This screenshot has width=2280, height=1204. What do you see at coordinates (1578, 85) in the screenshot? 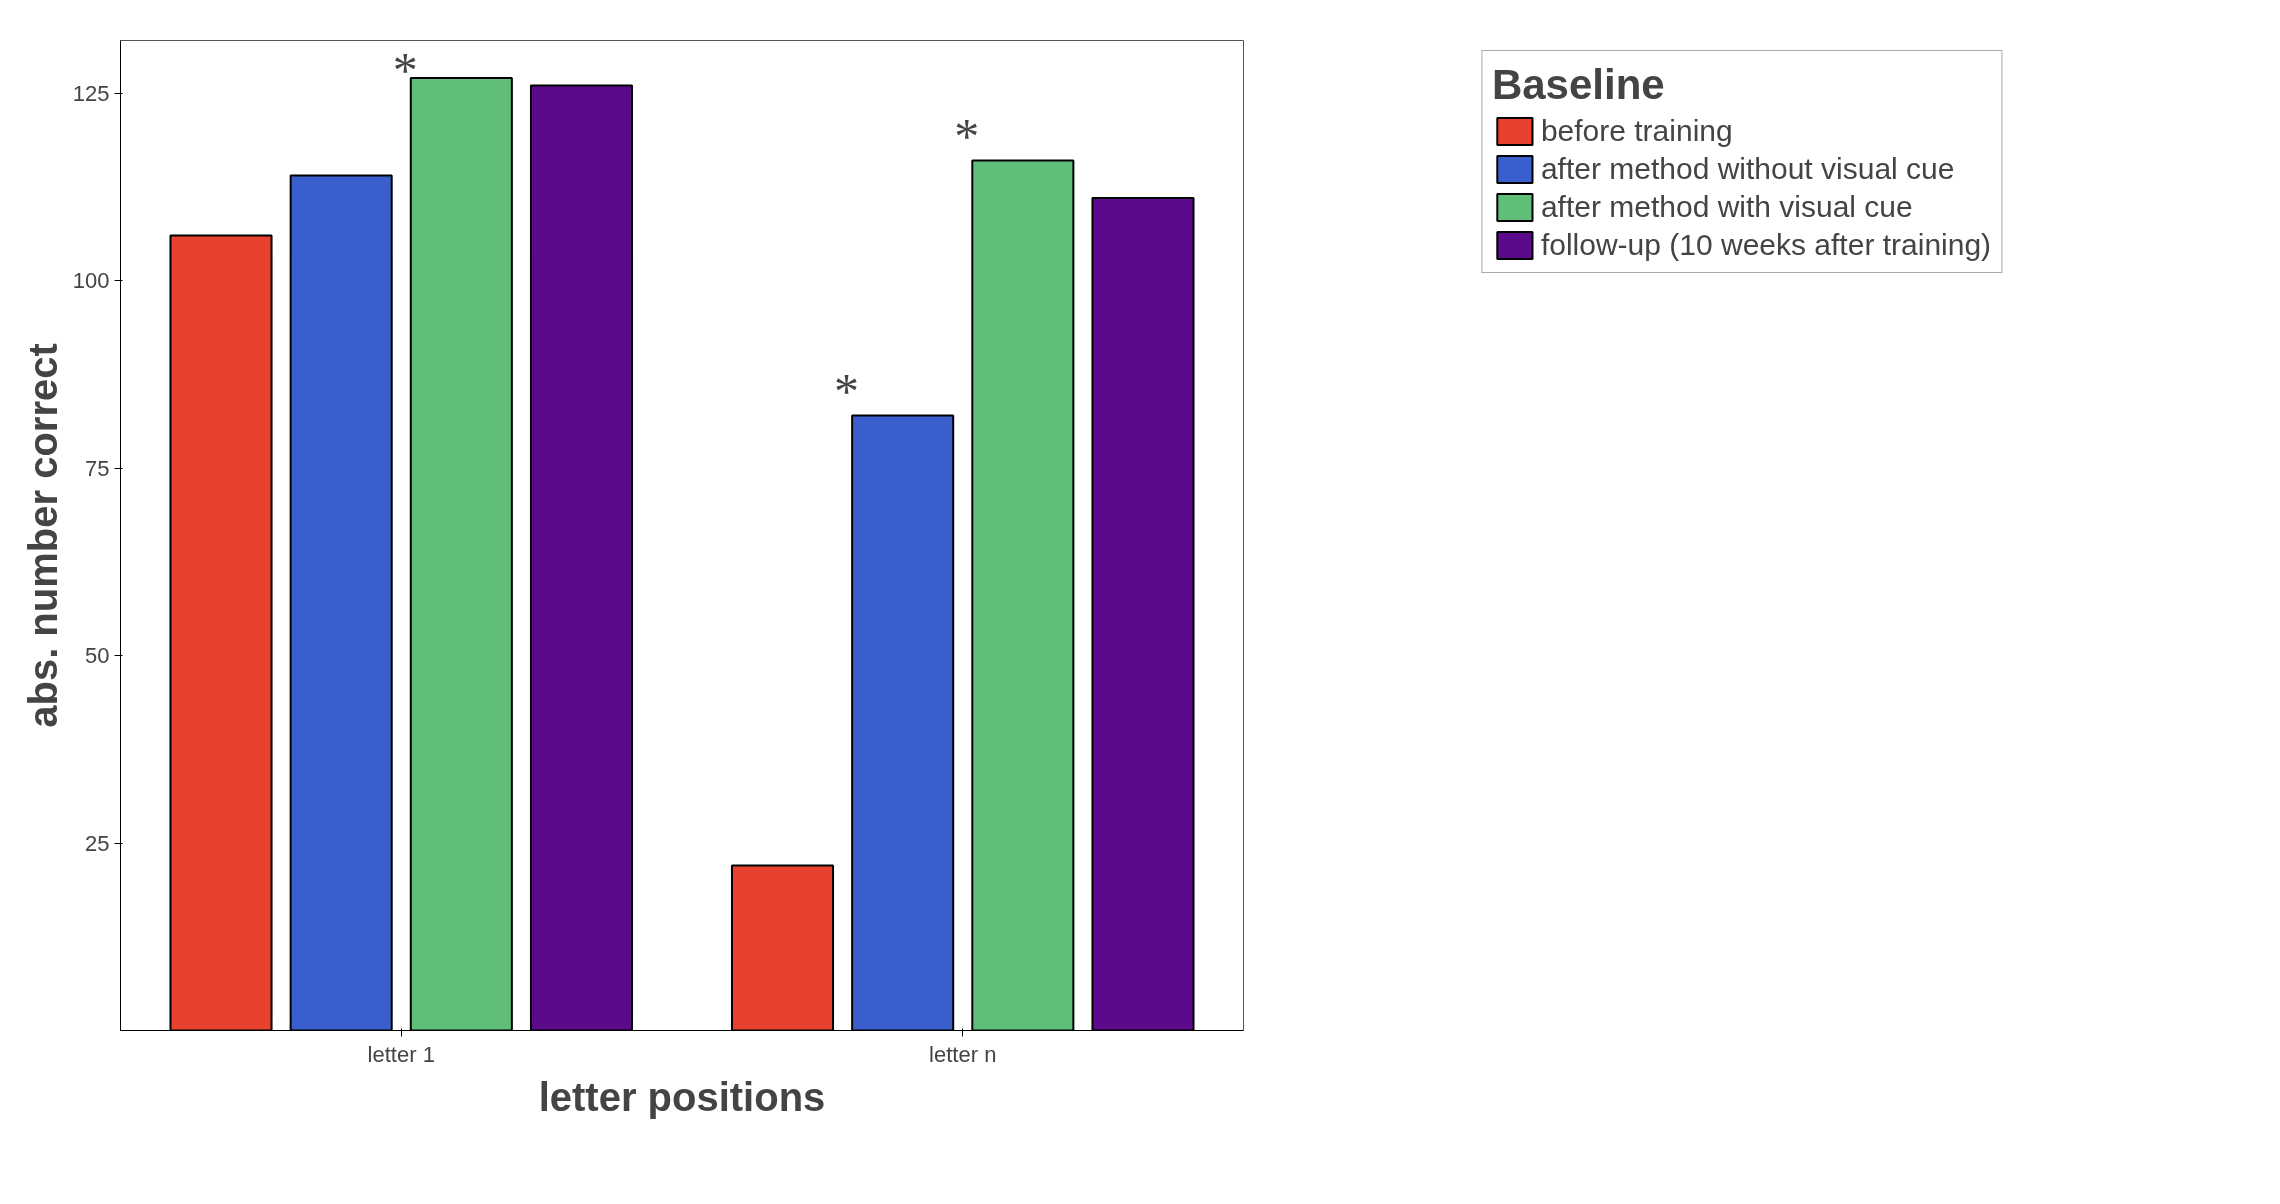
I see `legend-title: Baseline` at bounding box center [1578, 85].